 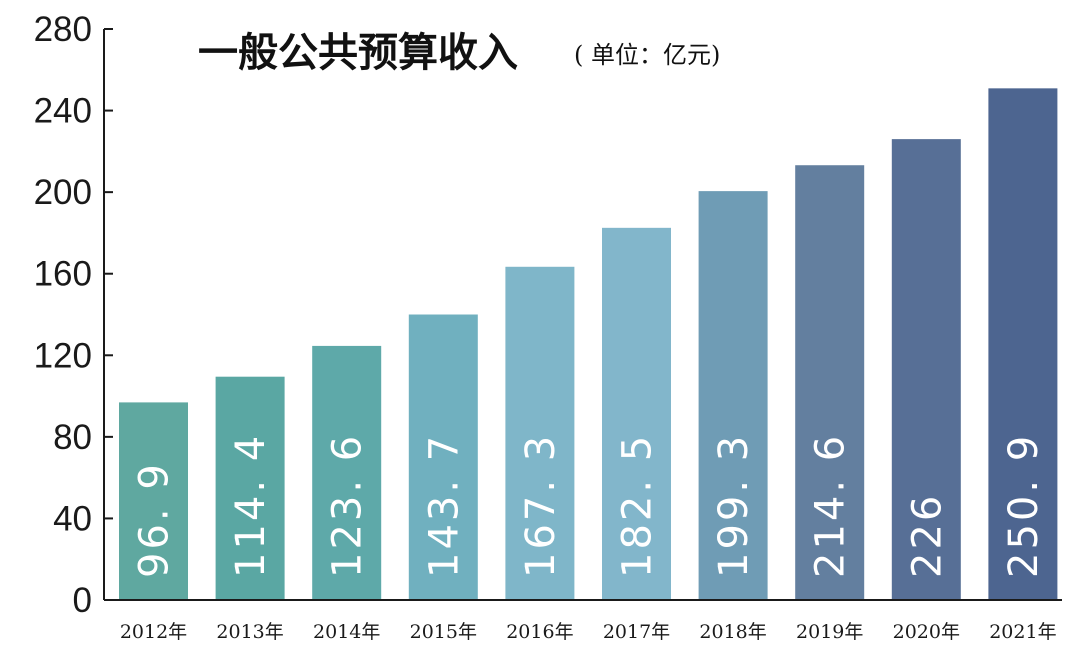 I want to click on x-tick-label: 2014年, so click(x=346, y=632).